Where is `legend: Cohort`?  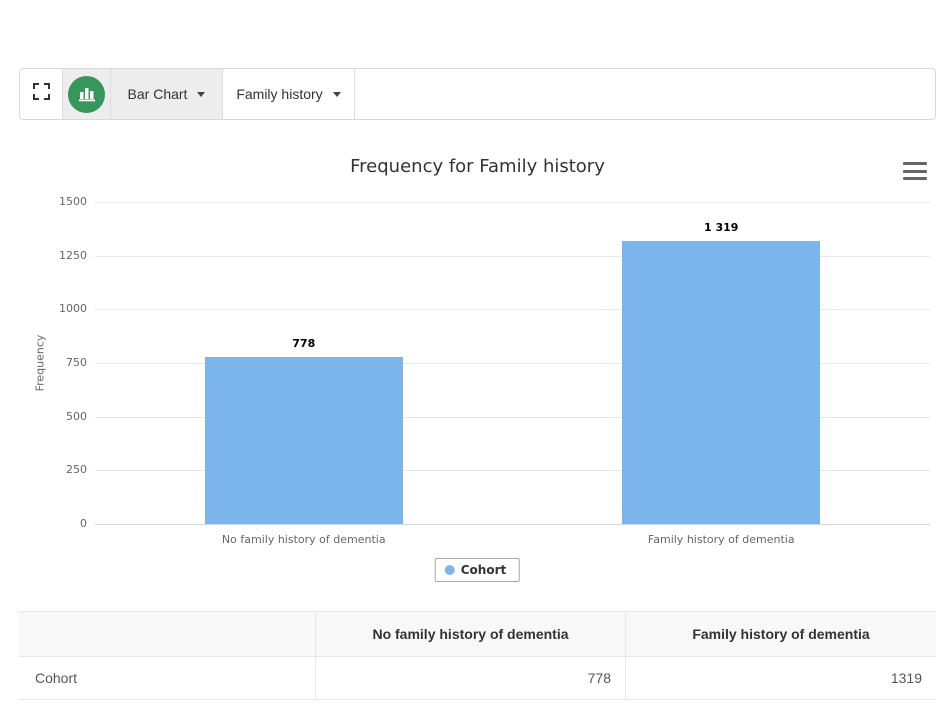 legend: Cohort is located at coordinates (477, 570).